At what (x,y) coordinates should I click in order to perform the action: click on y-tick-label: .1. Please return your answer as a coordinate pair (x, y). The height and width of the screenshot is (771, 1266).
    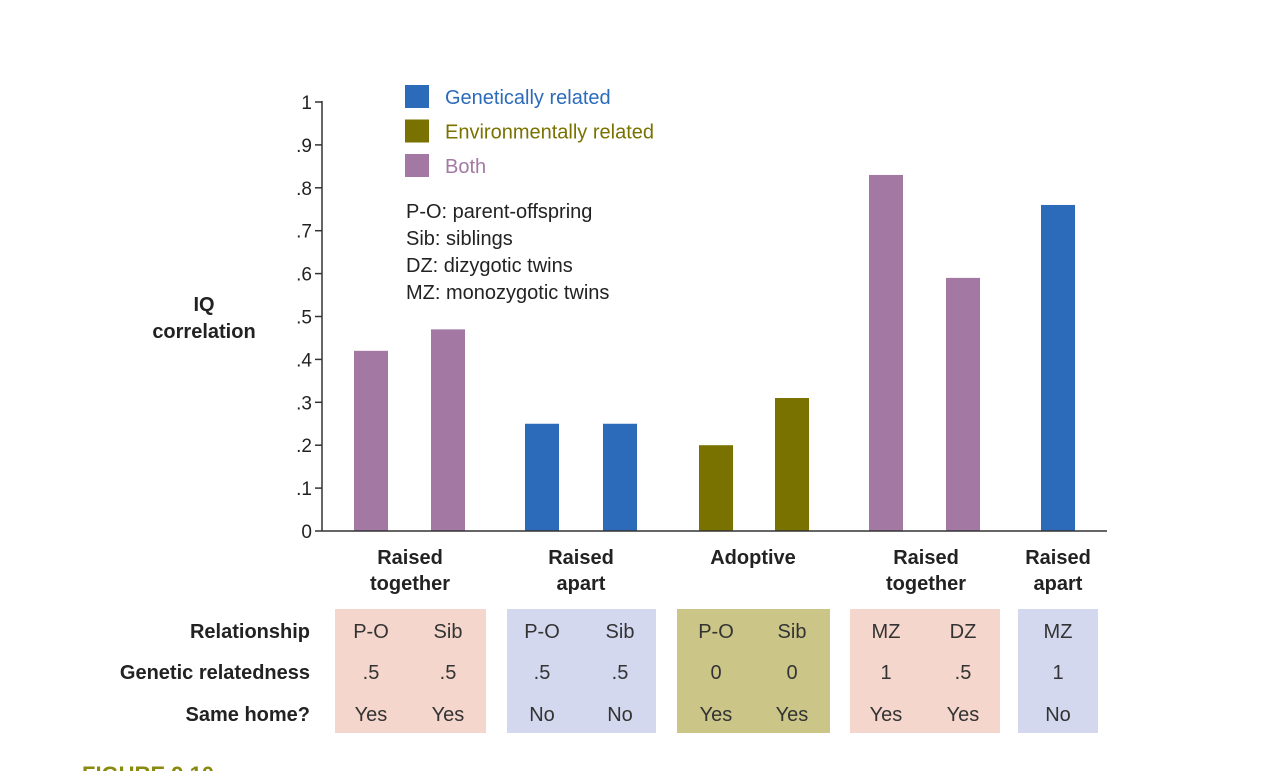
    Looking at the image, I should click on (304, 489).